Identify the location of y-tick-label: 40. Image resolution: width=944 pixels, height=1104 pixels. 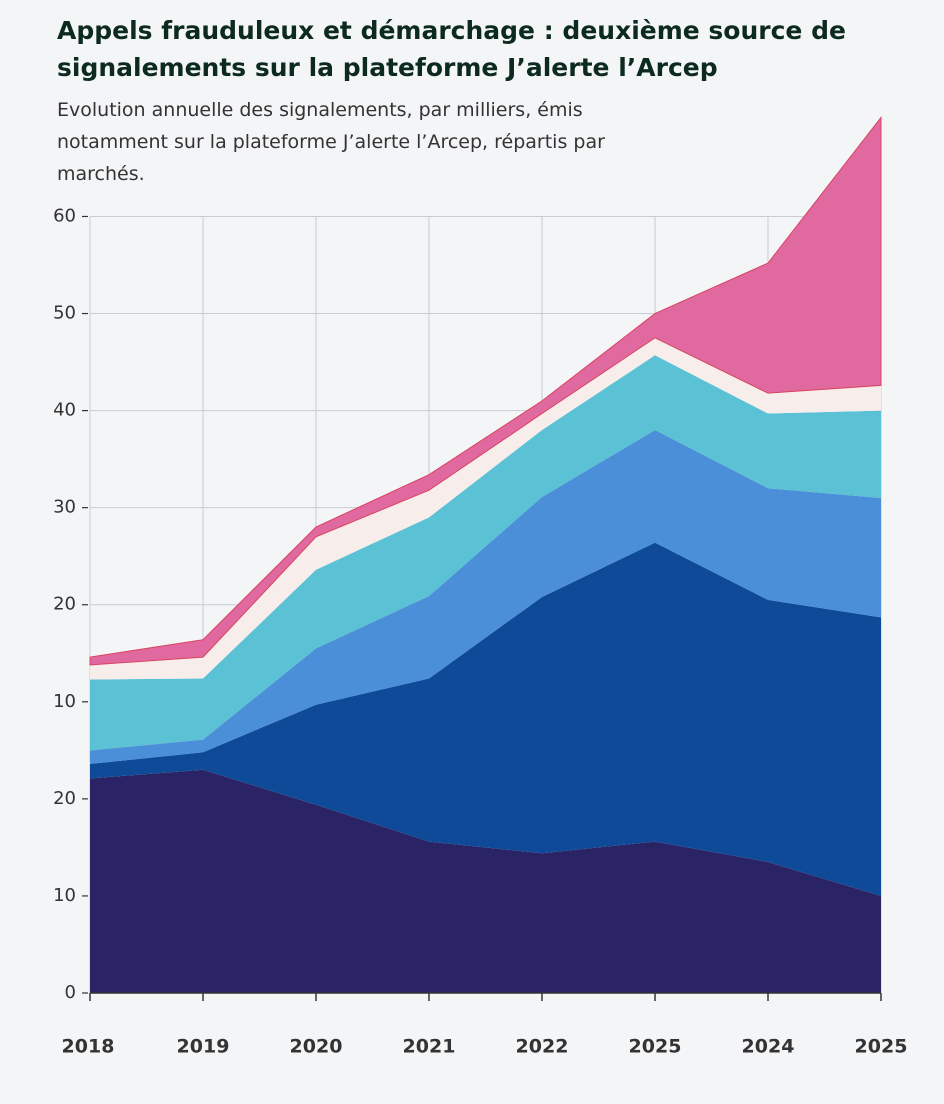
(64, 410).